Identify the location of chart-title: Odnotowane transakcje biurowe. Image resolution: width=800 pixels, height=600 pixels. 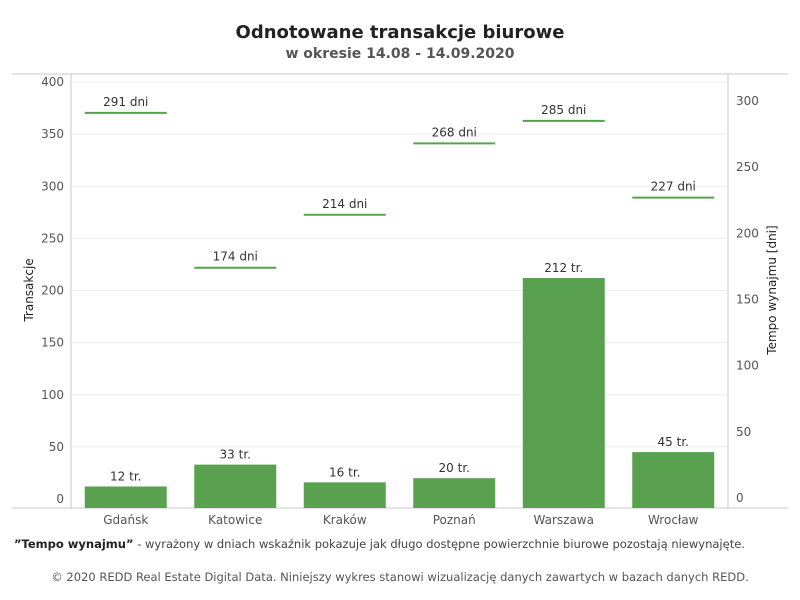
(400, 32).